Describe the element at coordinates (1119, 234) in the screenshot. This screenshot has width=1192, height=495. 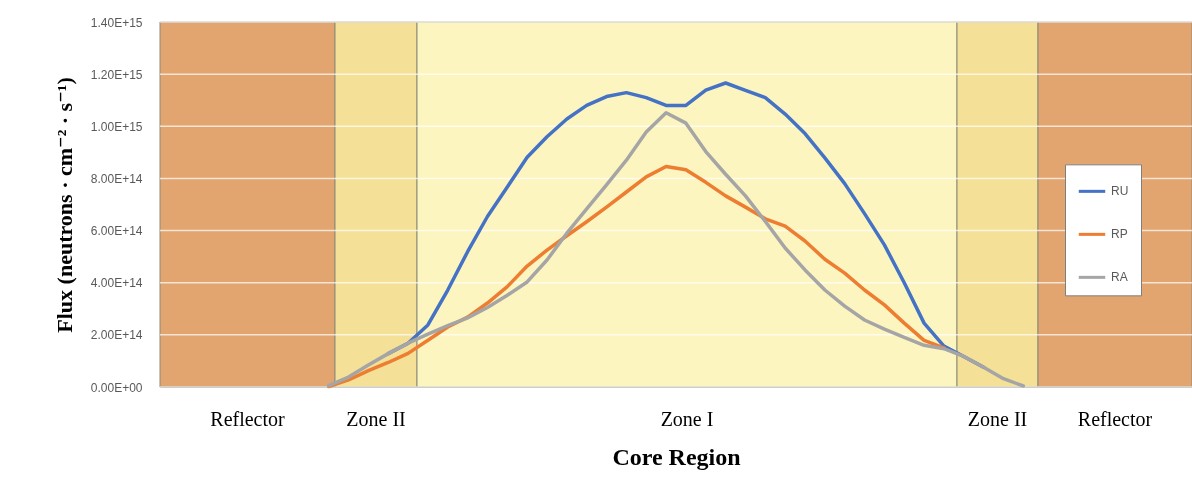
I see `legend-label: RP` at that location.